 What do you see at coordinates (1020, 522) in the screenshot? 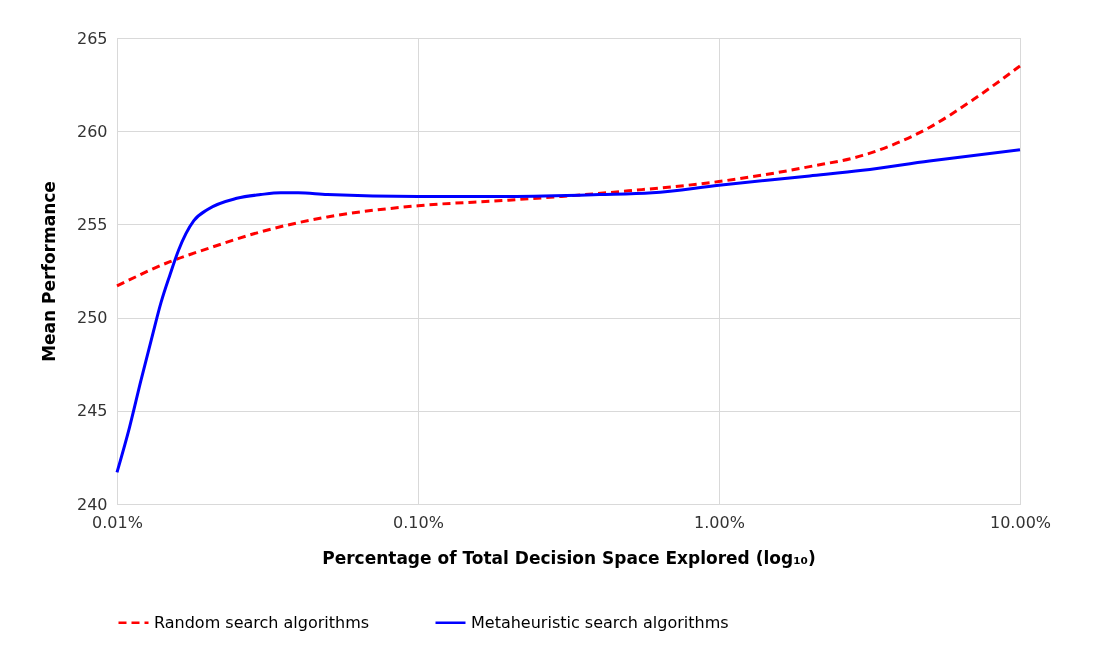
I see `x-tick-label: 10.00%` at bounding box center [1020, 522].